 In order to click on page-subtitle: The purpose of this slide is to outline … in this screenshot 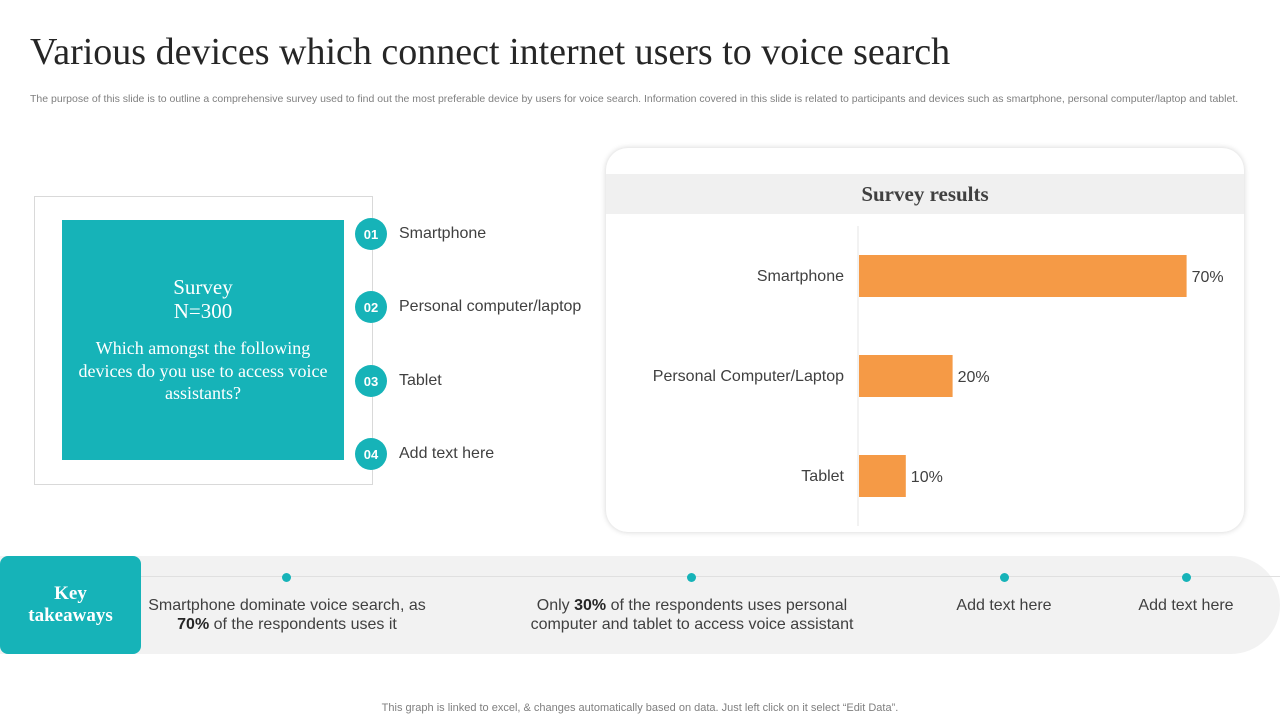, I will do `click(634, 99)`.